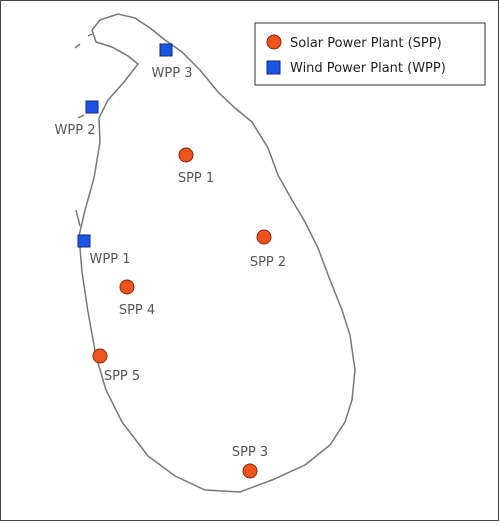 This screenshot has width=500, height=526. Describe the element at coordinates (366, 43) in the screenshot. I see `legend-label: Solar Power Plant (SPP)` at that location.